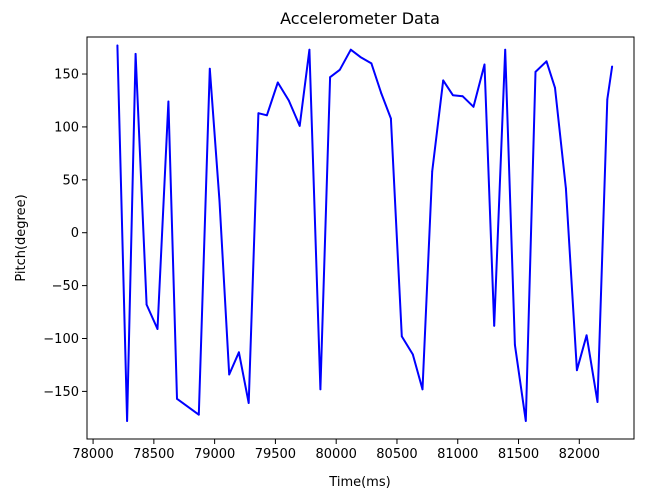 This screenshot has height=492, width=659. I want to click on chart-title: Accelerometer Data, so click(360, 18).